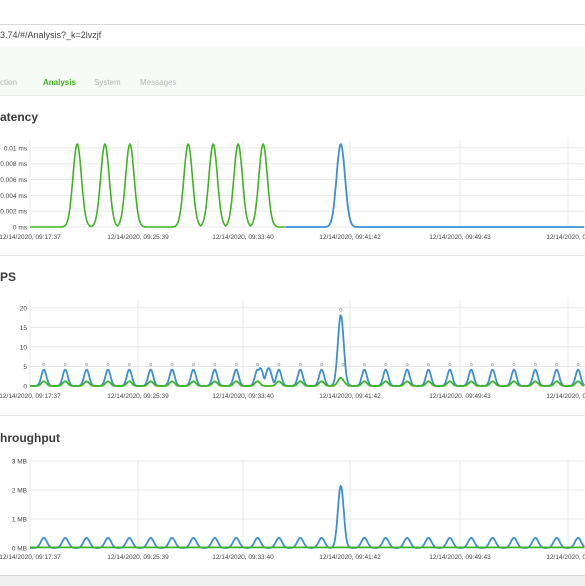  I want to click on y-tick-label: 20, so click(24, 308).